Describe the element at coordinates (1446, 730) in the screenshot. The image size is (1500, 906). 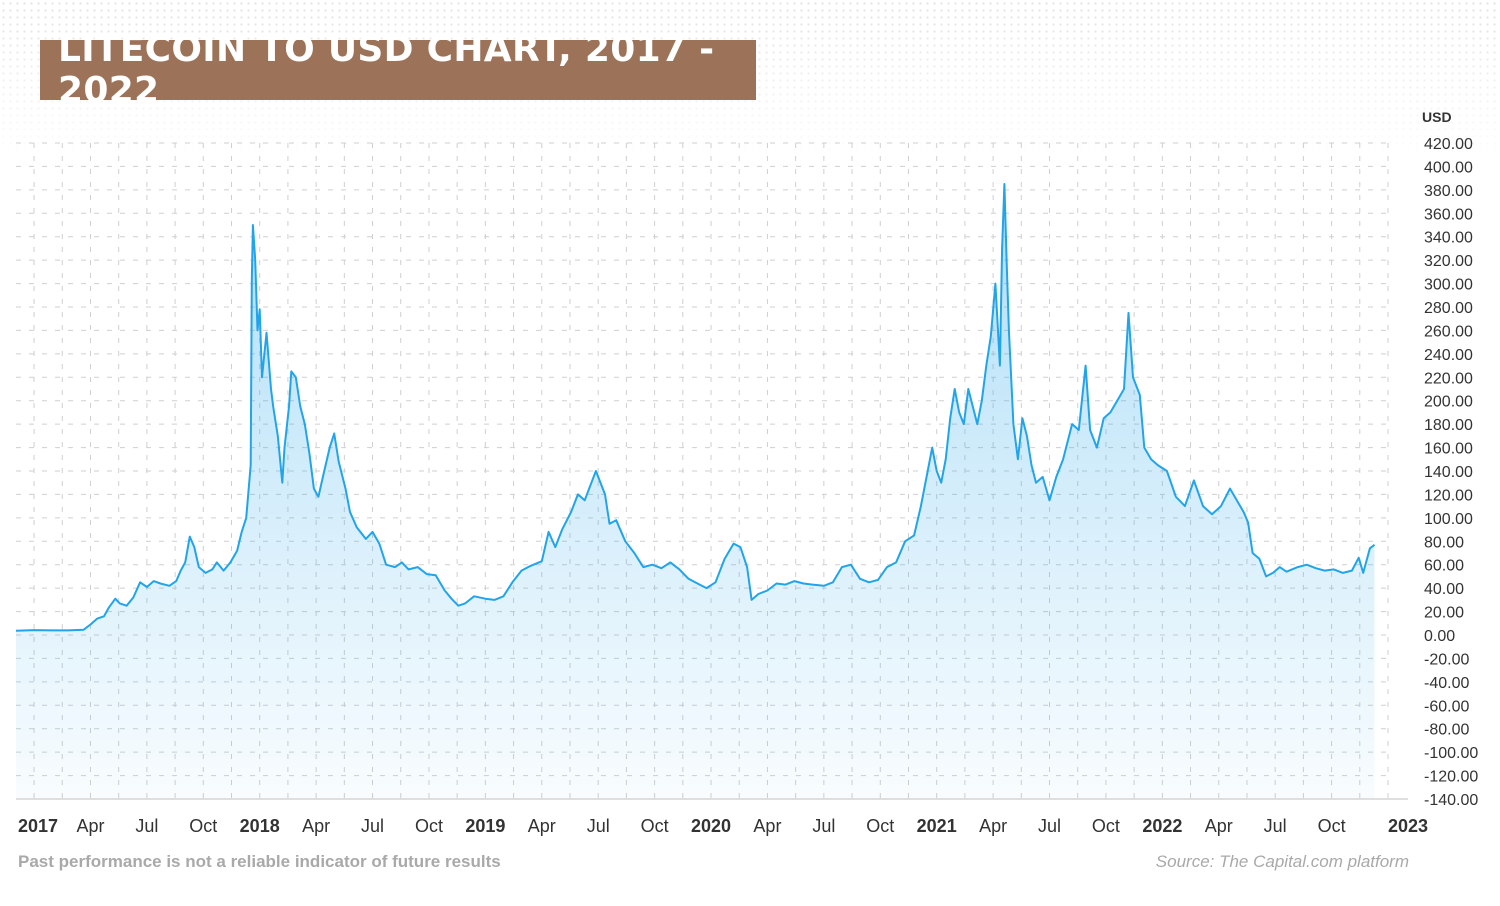
I see `y-tick-label: -80.00` at that location.